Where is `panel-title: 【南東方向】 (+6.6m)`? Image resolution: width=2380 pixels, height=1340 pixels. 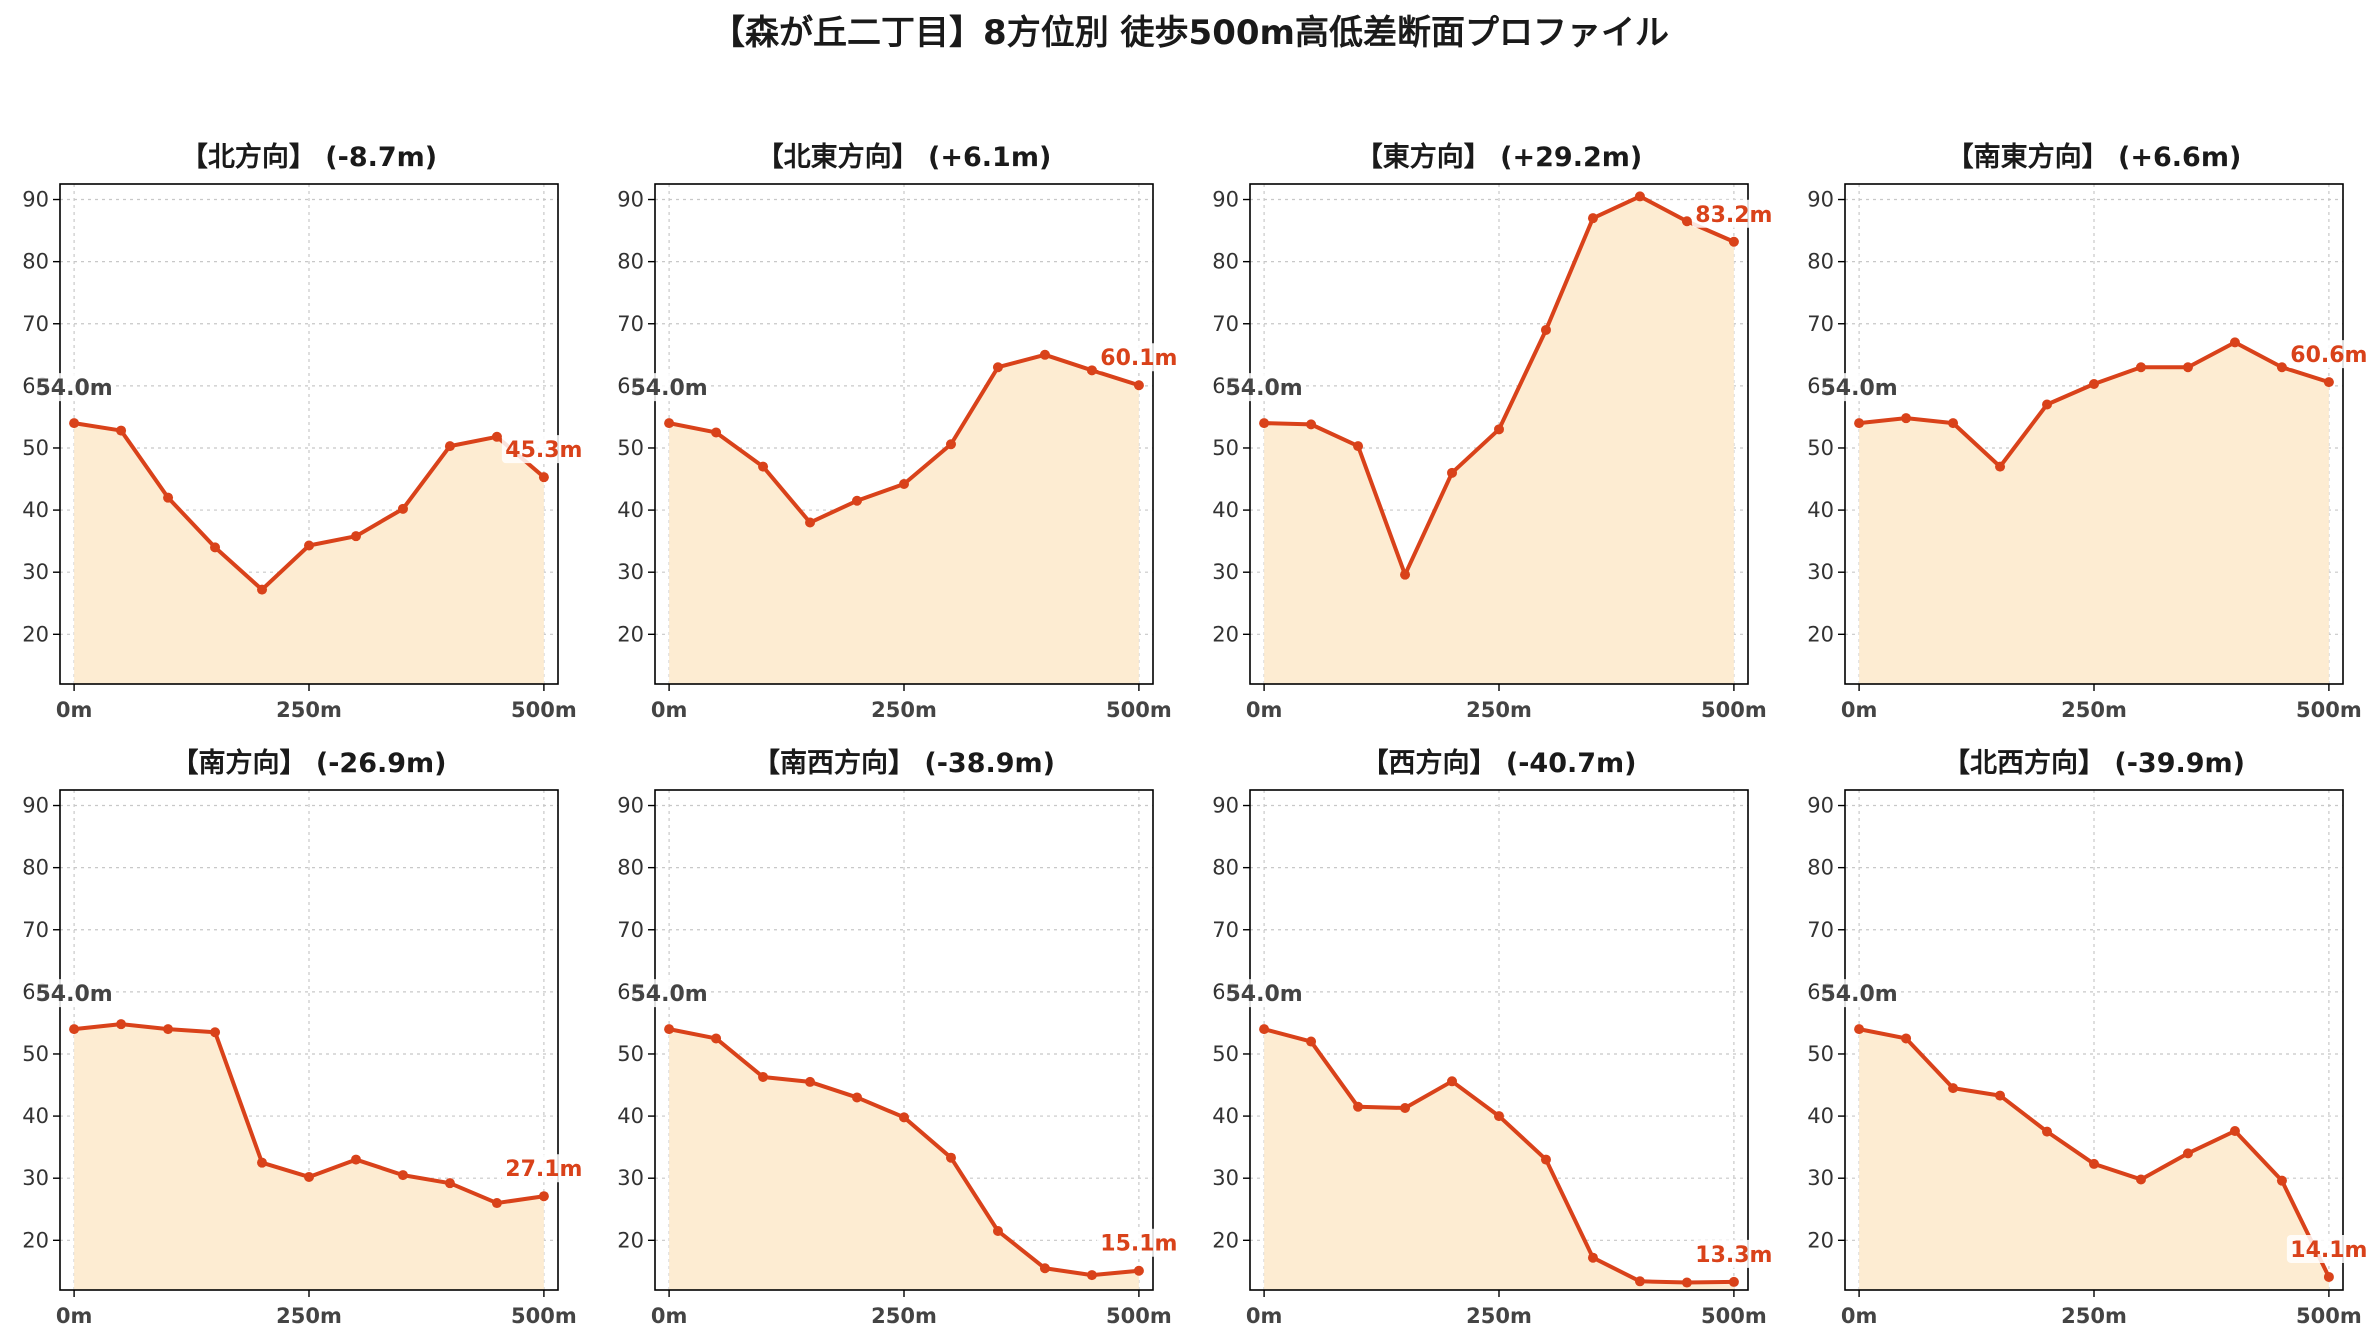 panel-title: 【南東方向】 (+6.6m) is located at coordinates (2094, 157).